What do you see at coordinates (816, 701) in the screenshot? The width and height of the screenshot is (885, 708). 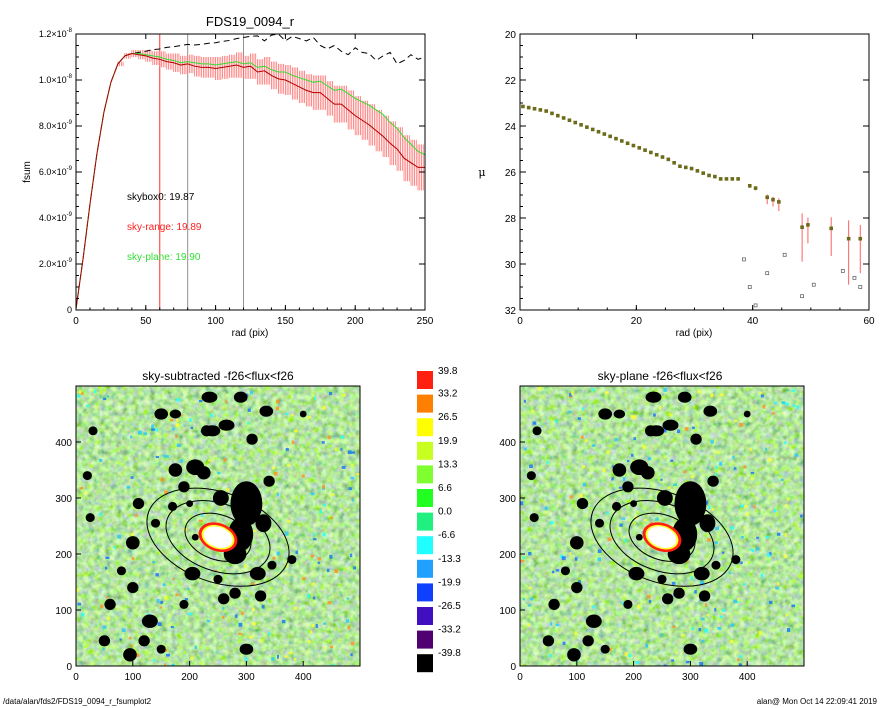 I see `footer-timestamp: alan@ Mon Oct 14 22:09:41 2019` at bounding box center [816, 701].